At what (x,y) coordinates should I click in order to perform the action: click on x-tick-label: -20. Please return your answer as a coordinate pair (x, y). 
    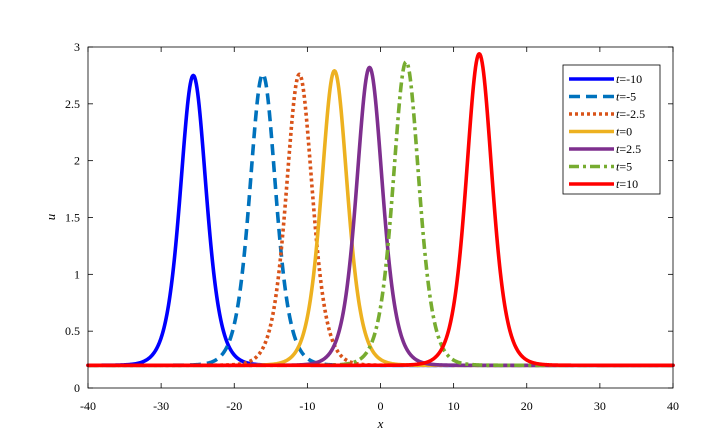
    Looking at the image, I should click on (234, 406).